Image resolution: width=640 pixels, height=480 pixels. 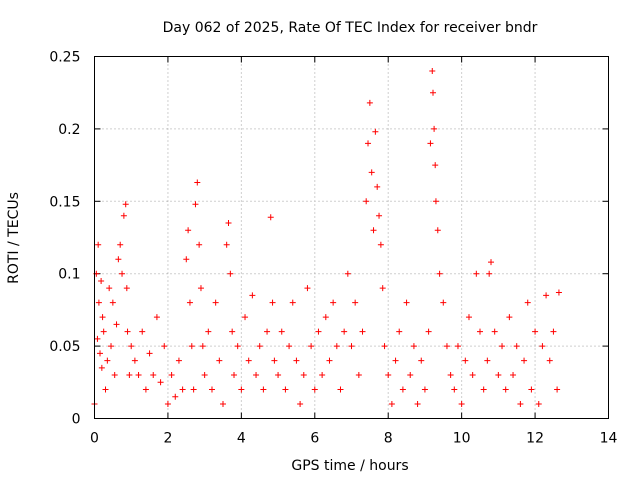 What do you see at coordinates (314, 439) in the screenshot?
I see `x-tick-label: 6` at bounding box center [314, 439].